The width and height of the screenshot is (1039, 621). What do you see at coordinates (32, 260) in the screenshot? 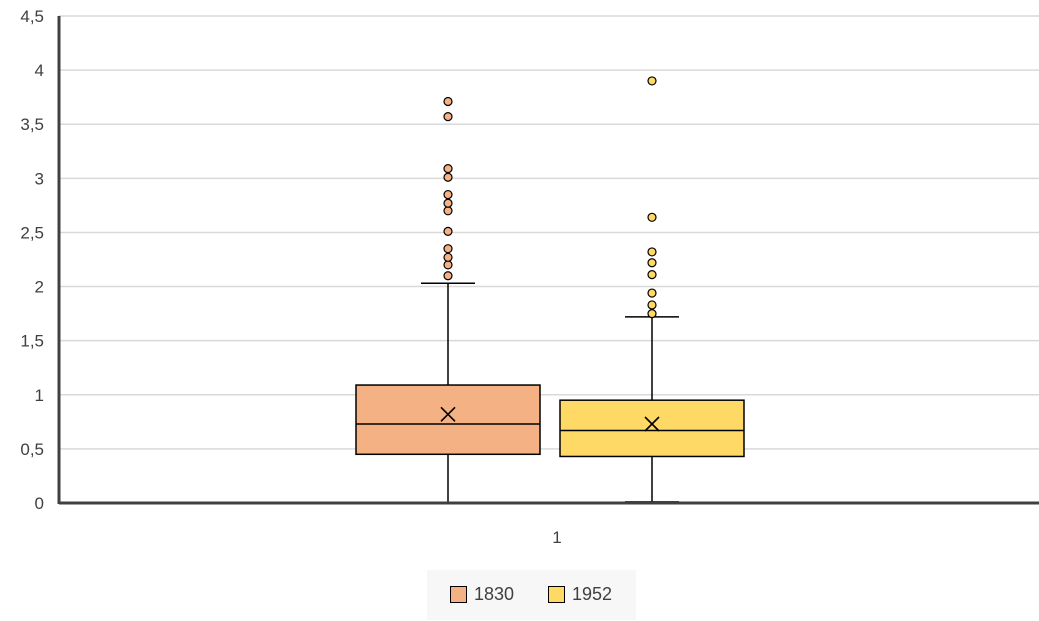
I see `y-axis-tick-labels: 0 0,5 1 1,5 2 2,5 3 3,5 4 4,5` at bounding box center [32, 260].